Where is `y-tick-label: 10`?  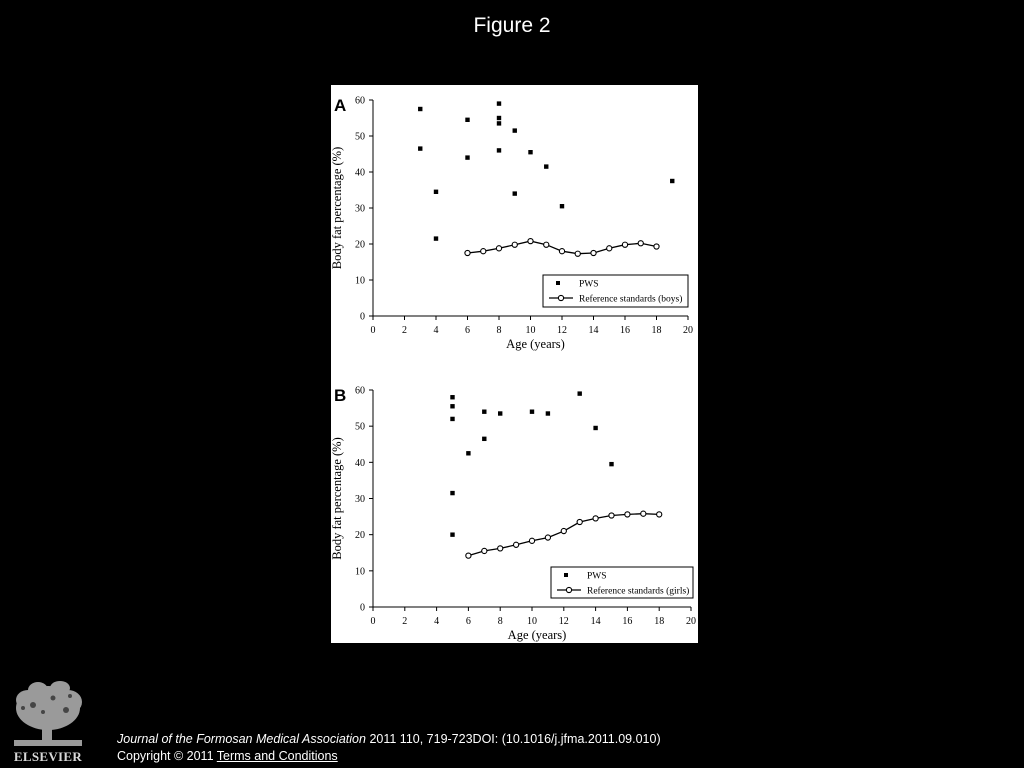
y-tick-label: 10 is located at coordinates (360, 571).